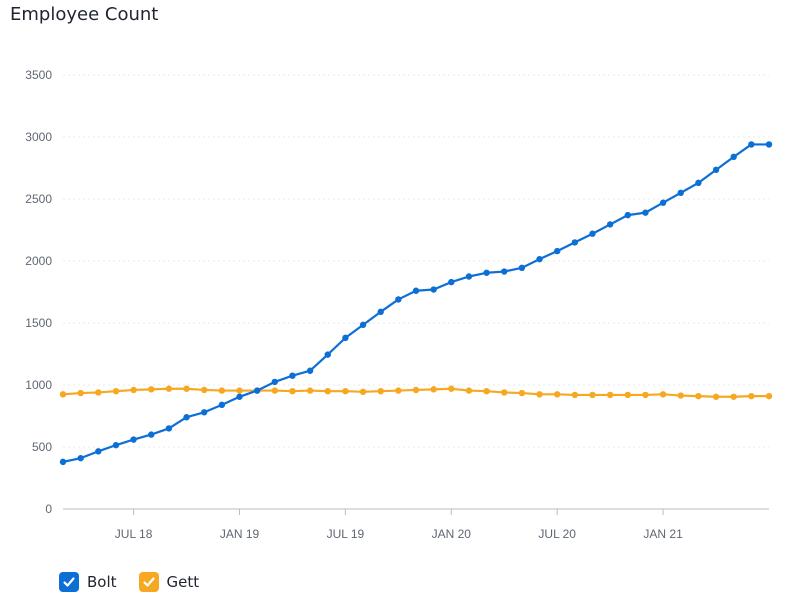  What do you see at coordinates (38, 137) in the screenshot?
I see `y-tick-label: 3000` at bounding box center [38, 137].